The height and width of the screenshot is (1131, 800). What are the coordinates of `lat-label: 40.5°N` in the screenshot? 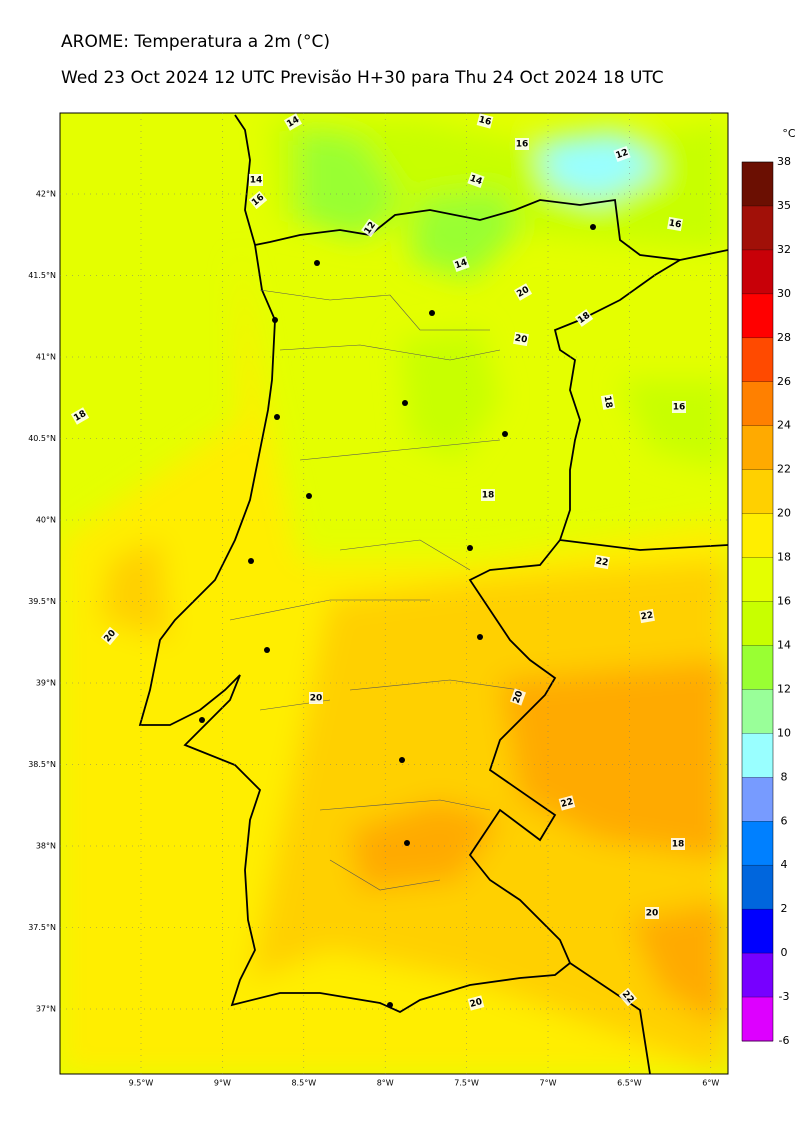 It's located at (42, 438).